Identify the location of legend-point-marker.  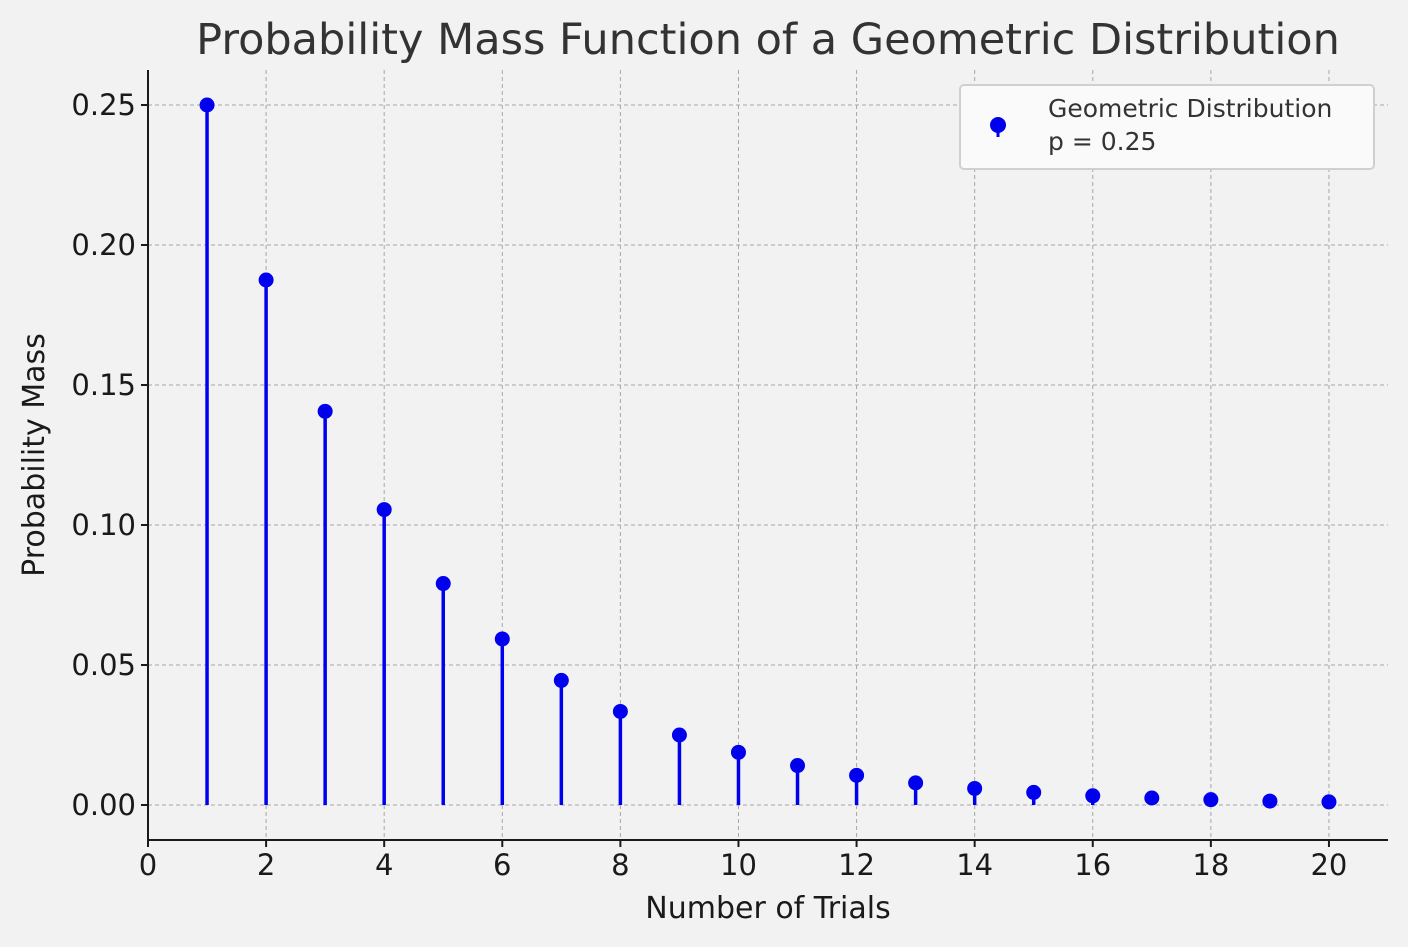
(998, 125).